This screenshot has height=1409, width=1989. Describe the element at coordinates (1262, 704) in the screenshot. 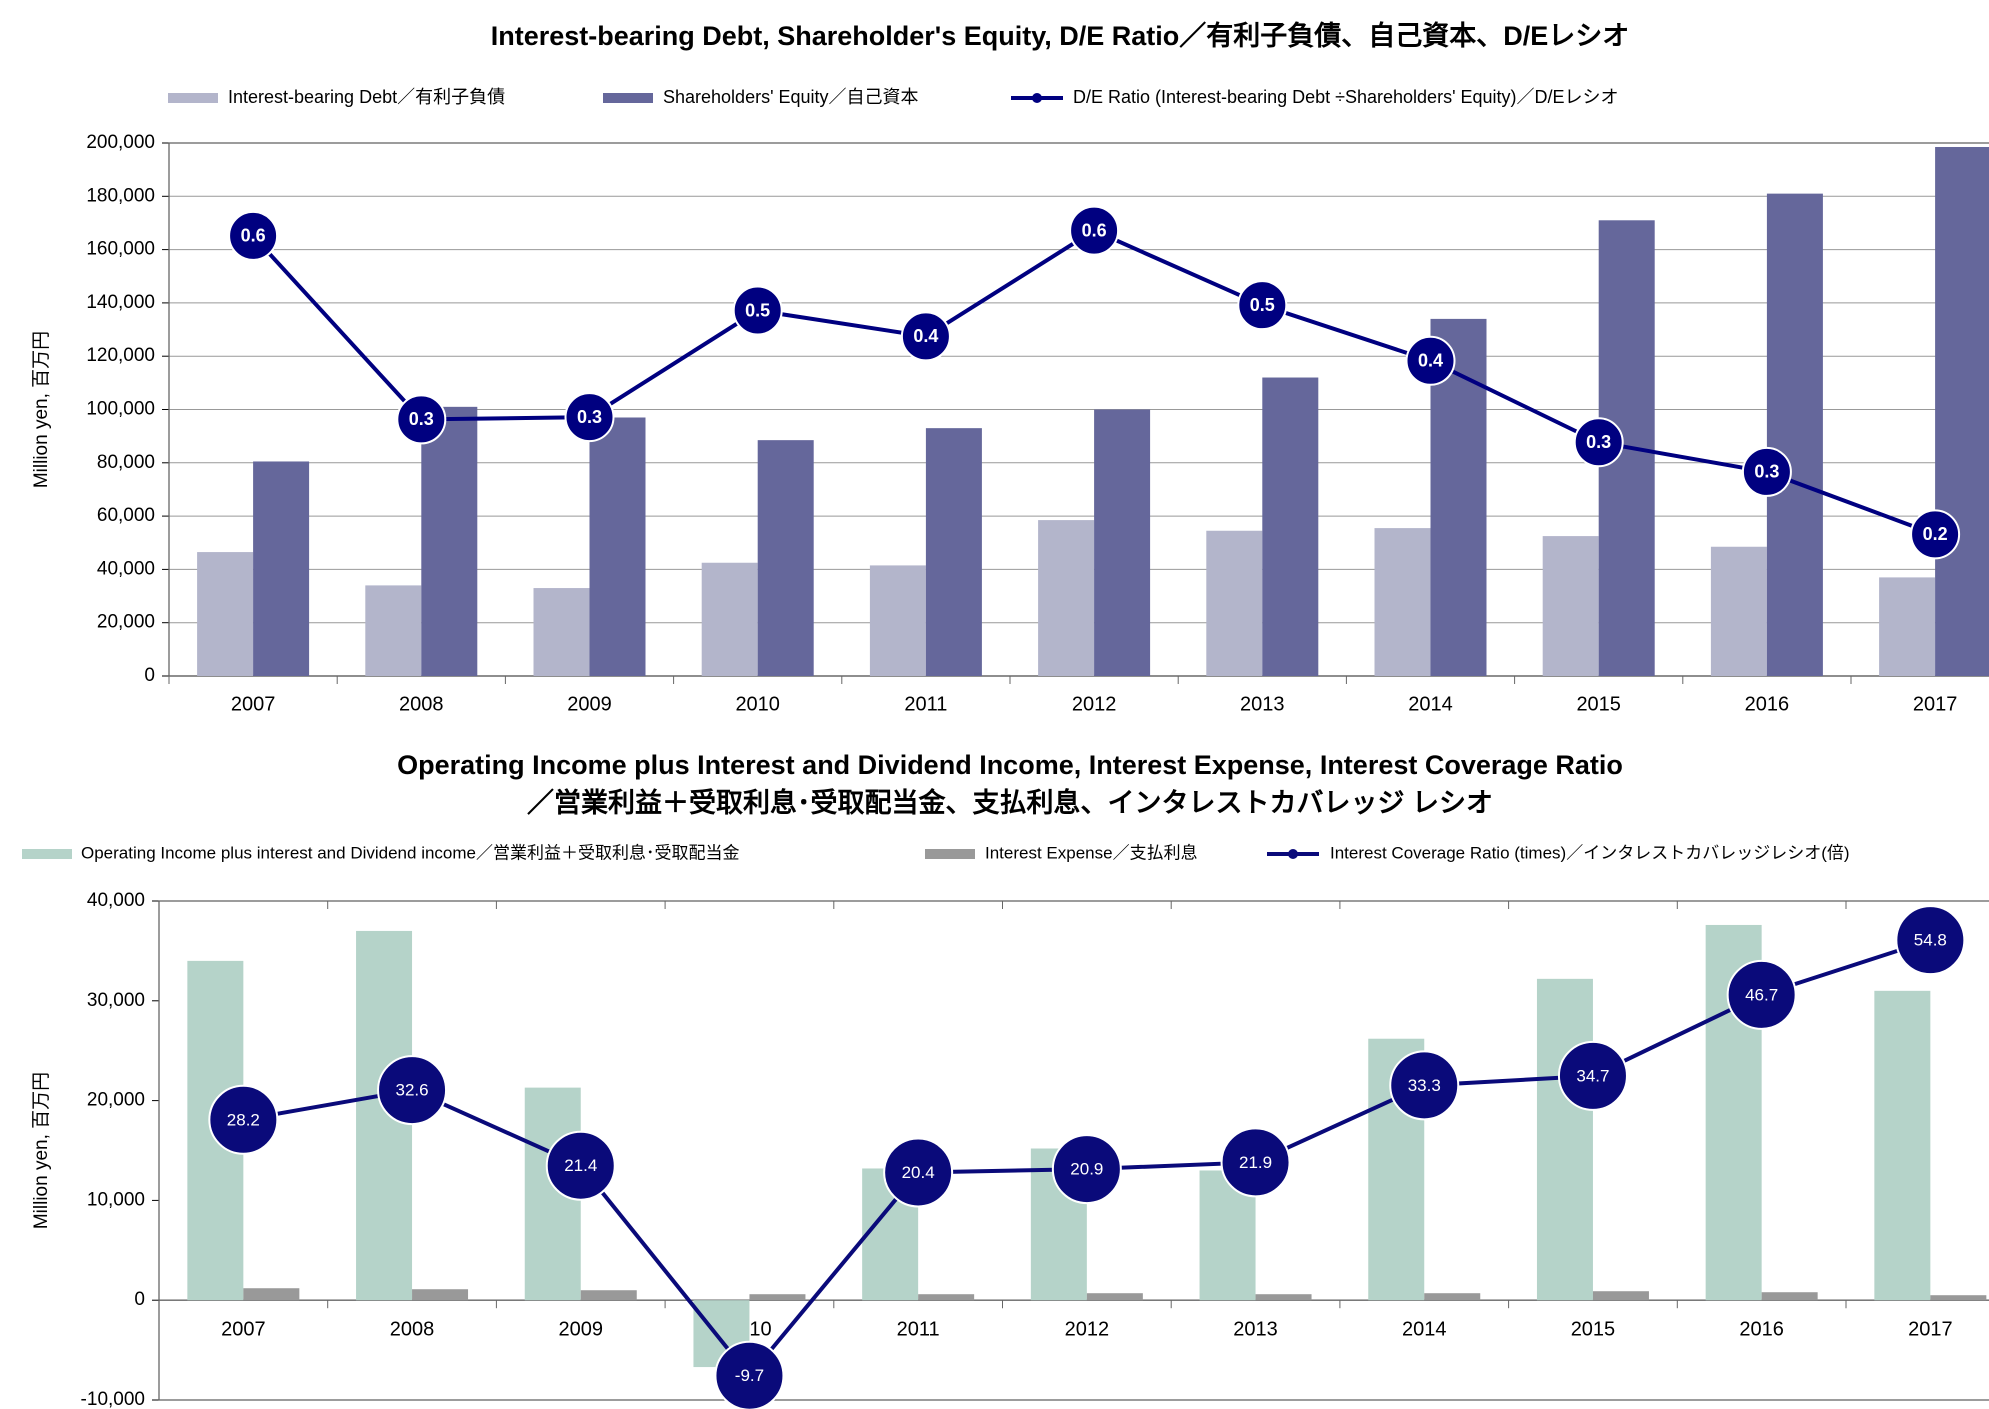

I see `x-tick-label: 2013` at that location.